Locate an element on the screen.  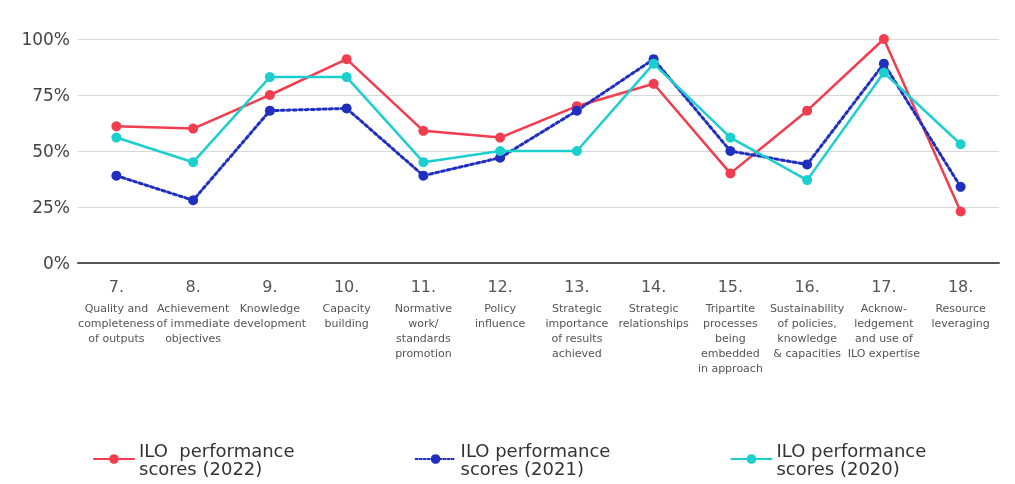
y-tick-label: 100% is located at coordinates (45, 39).